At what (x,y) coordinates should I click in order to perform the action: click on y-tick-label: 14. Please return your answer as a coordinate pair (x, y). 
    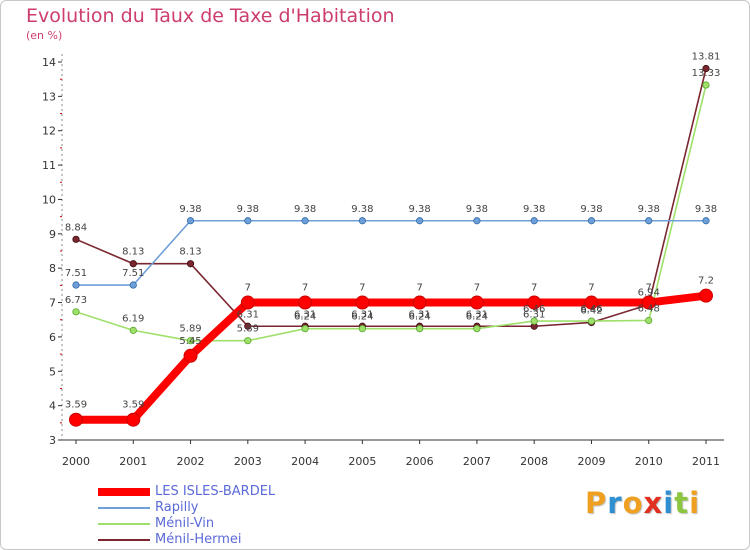
    Looking at the image, I should click on (49, 62).